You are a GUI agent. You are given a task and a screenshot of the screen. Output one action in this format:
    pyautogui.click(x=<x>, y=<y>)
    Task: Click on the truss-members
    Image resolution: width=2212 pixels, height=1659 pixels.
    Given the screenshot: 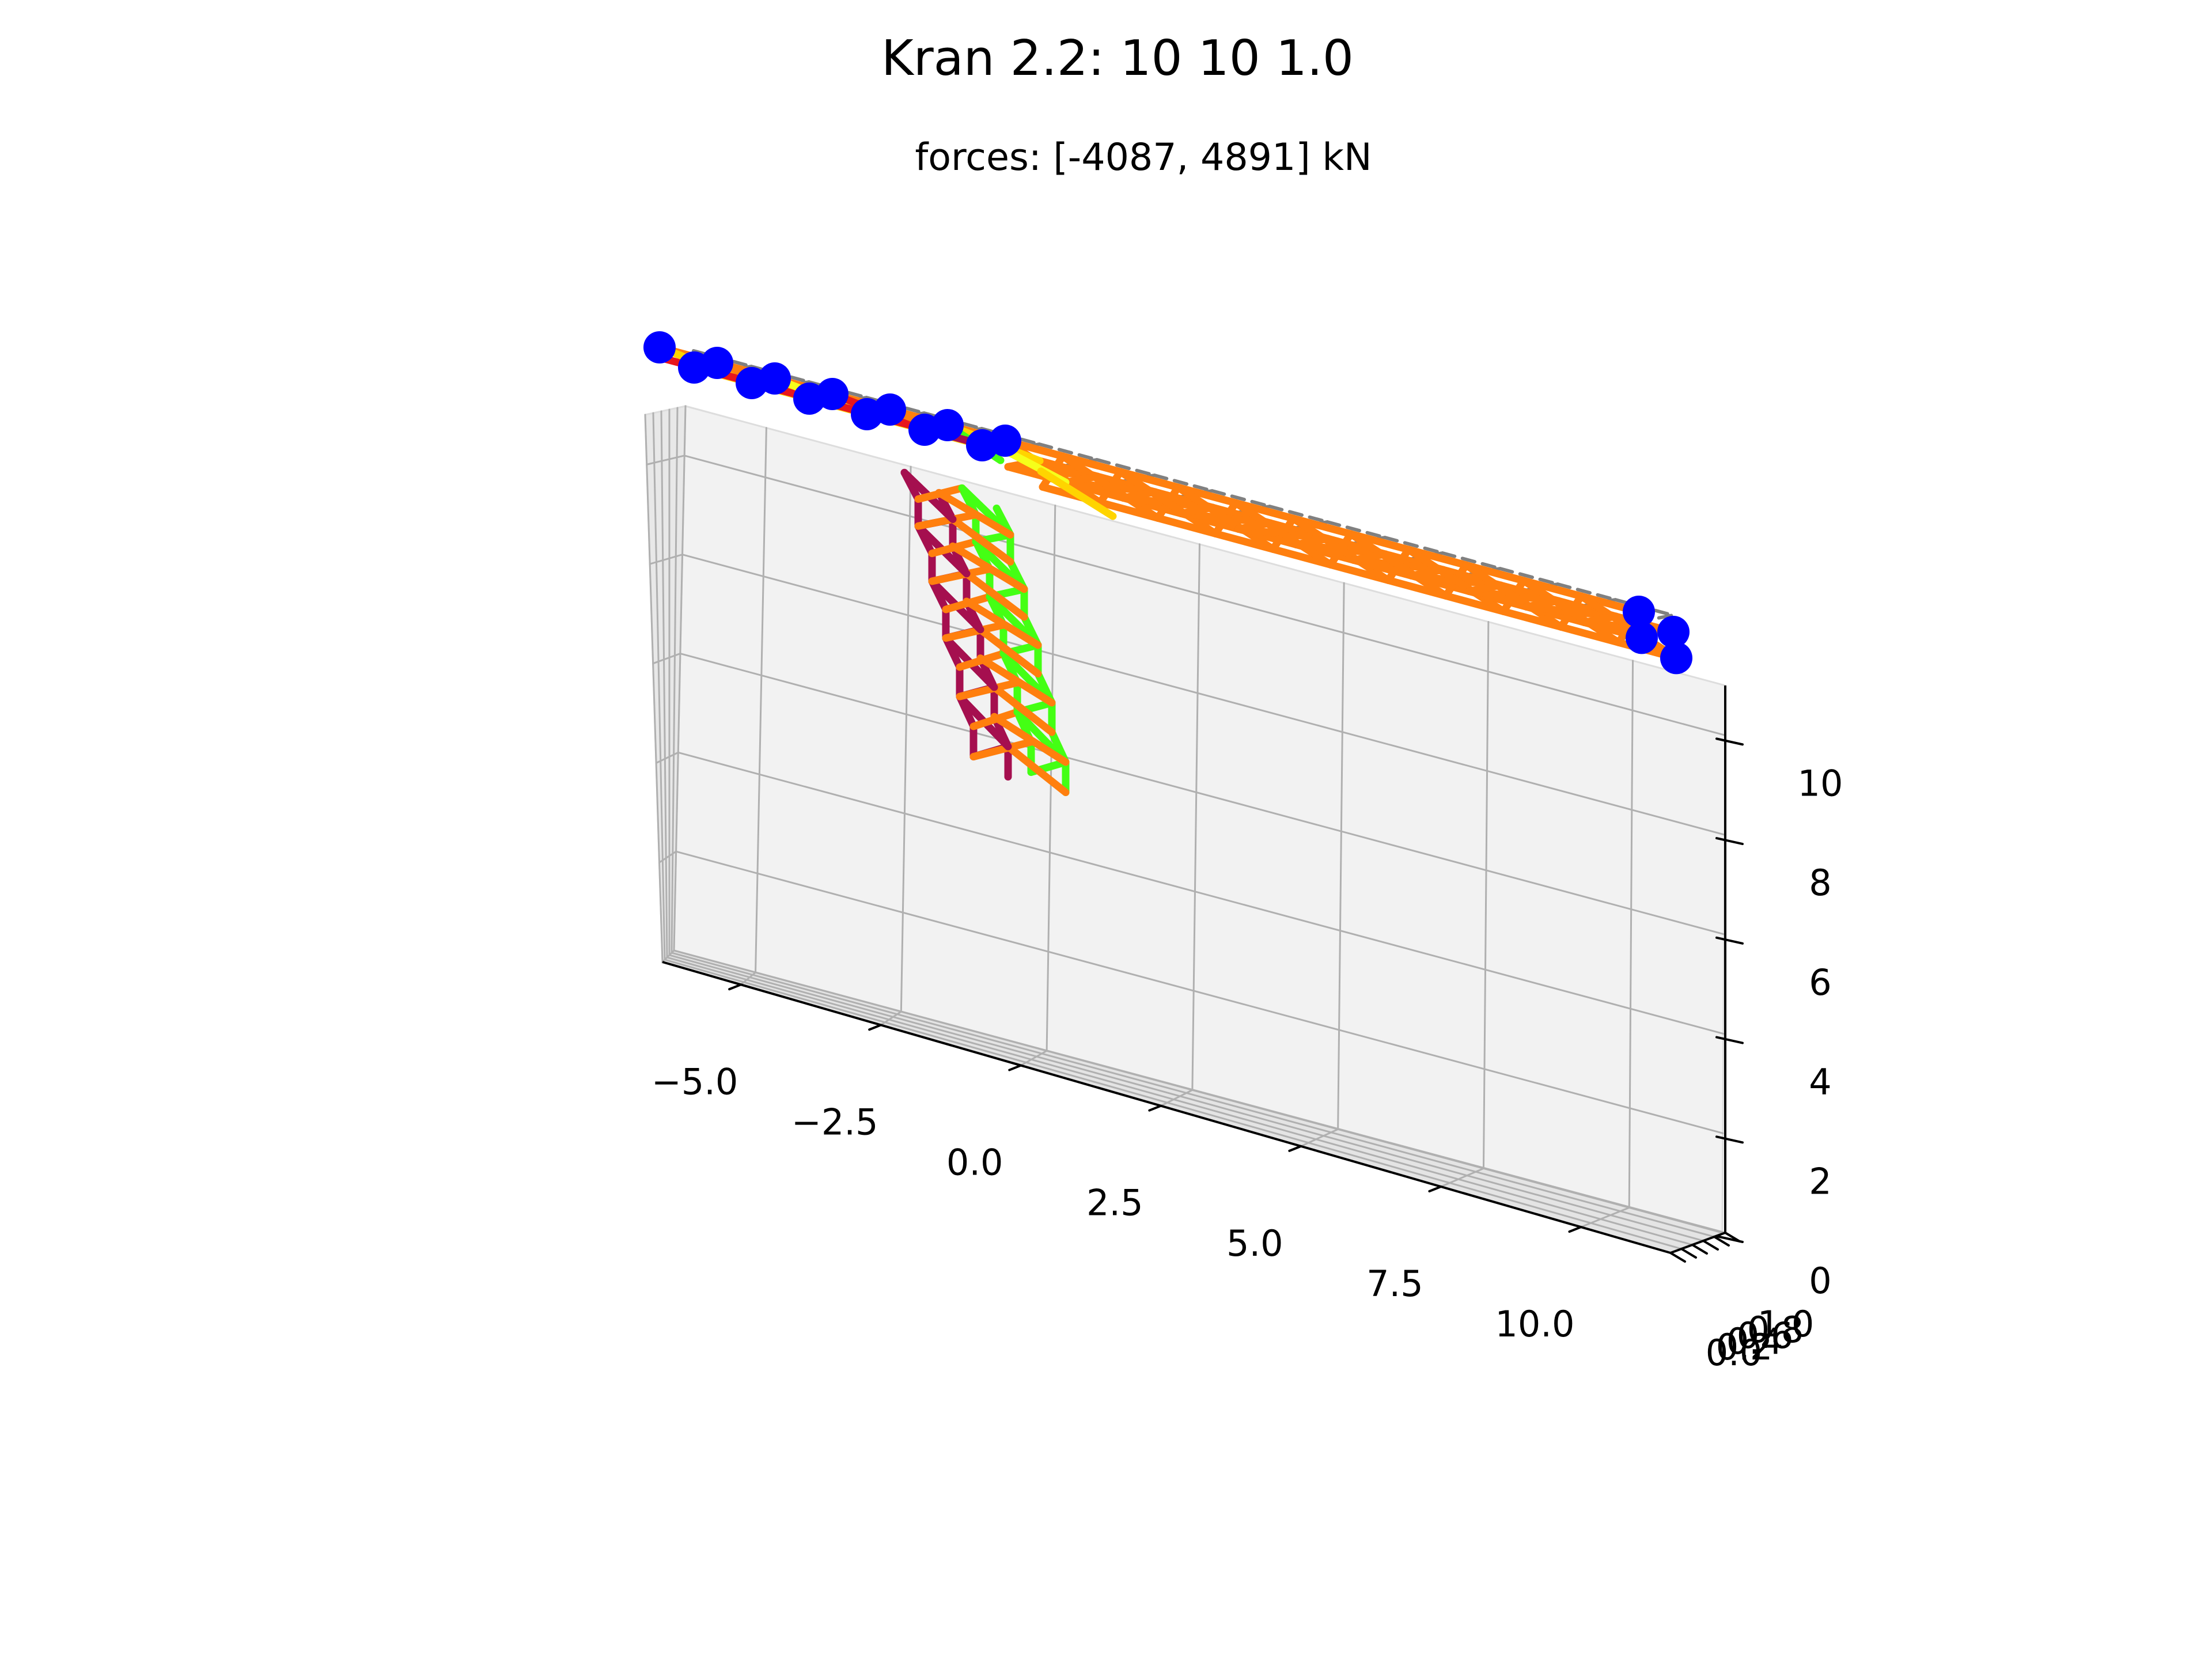 What is the action you would take?
    pyautogui.click(x=1168, y=570)
    